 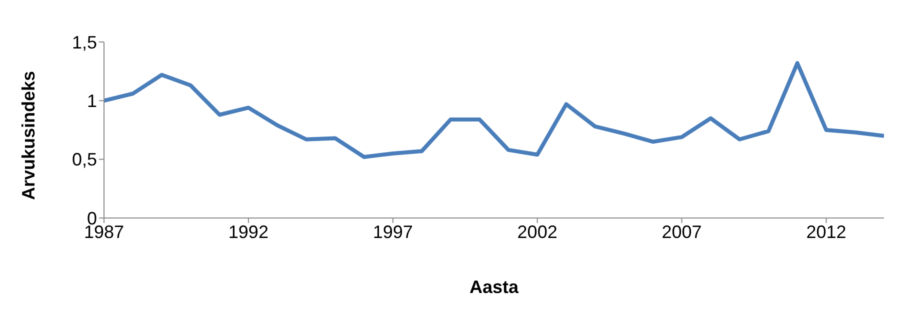 I want to click on x-tick-label: 2007, so click(x=682, y=232).